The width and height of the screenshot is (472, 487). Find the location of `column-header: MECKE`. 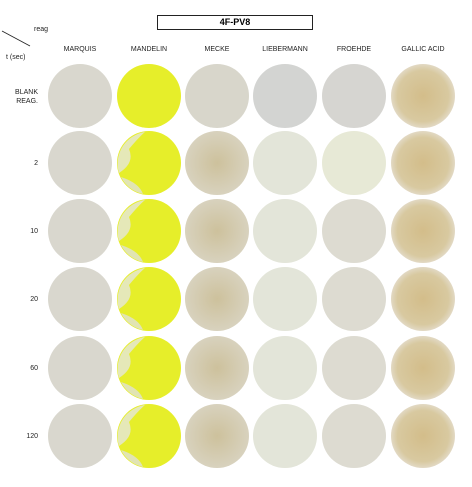

column-header: MECKE is located at coordinates (217, 49).